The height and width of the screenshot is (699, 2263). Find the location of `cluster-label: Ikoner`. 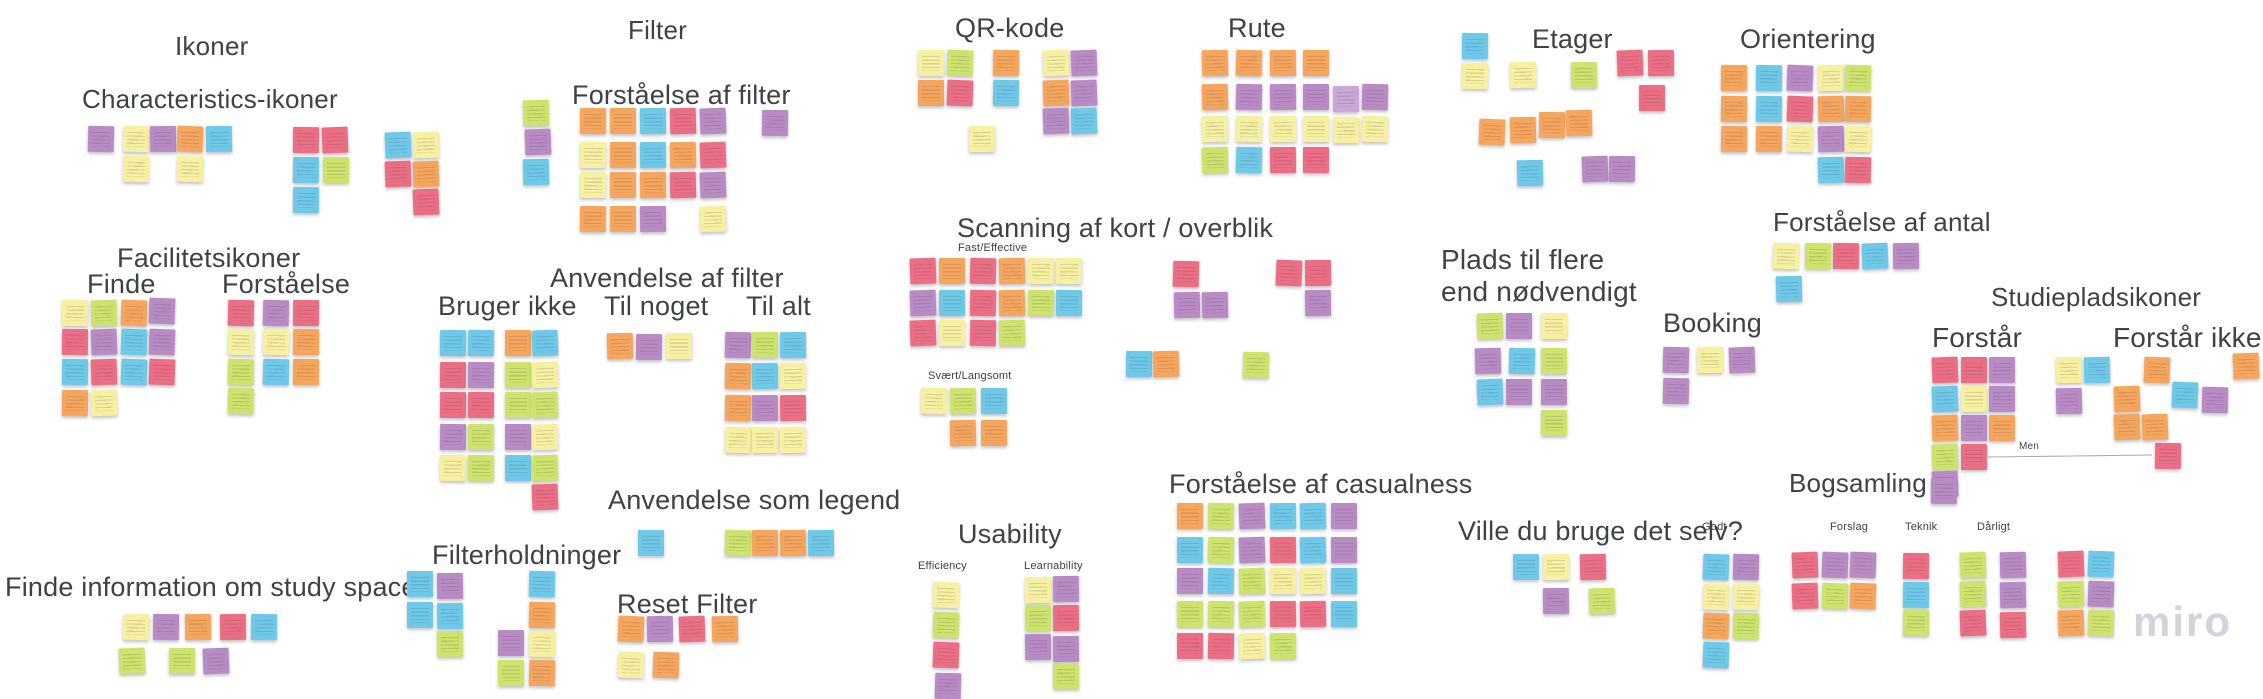

cluster-label: Ikoner is located at coordinates (212, 46).